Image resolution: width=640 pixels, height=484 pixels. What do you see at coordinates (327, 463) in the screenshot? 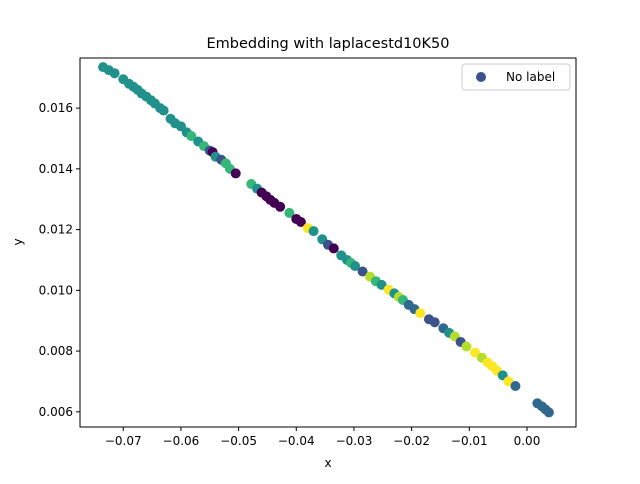
I see `x-axis-label: x` at bounding box center [327, 463].